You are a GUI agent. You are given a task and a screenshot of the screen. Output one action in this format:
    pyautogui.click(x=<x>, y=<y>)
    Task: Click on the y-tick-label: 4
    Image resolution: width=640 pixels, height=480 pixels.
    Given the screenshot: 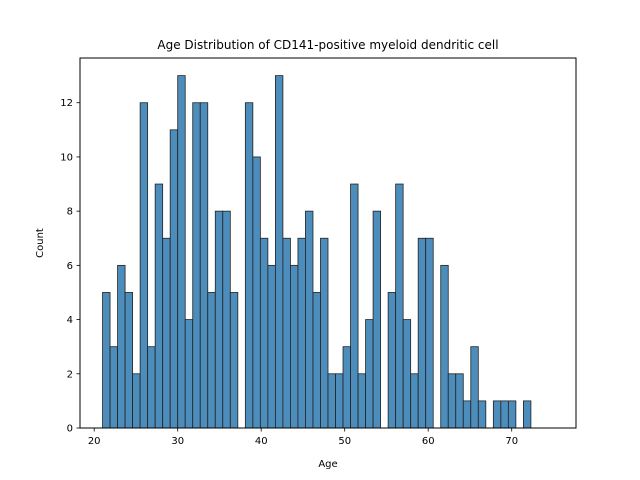 What is the action you would take?
    pyautogui.click(x=70, y=320)
    